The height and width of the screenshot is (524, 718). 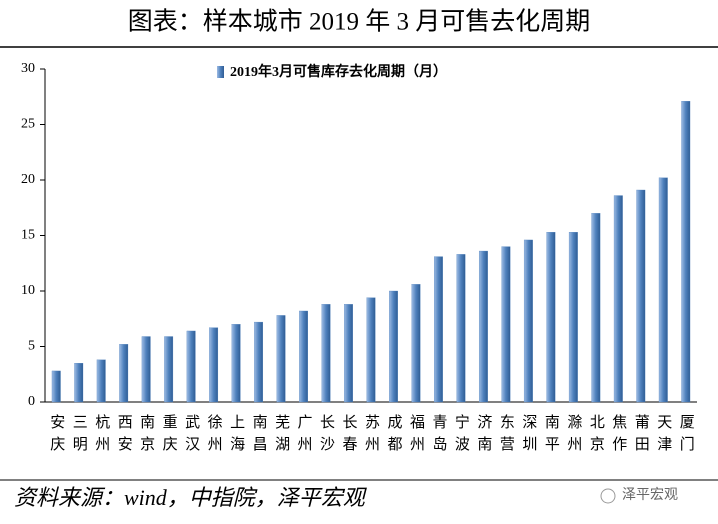 What do you see at coordinates (304, 436) in the screenshot?
I see `x-tick-label: 广州` at bounding box center [304, 436].